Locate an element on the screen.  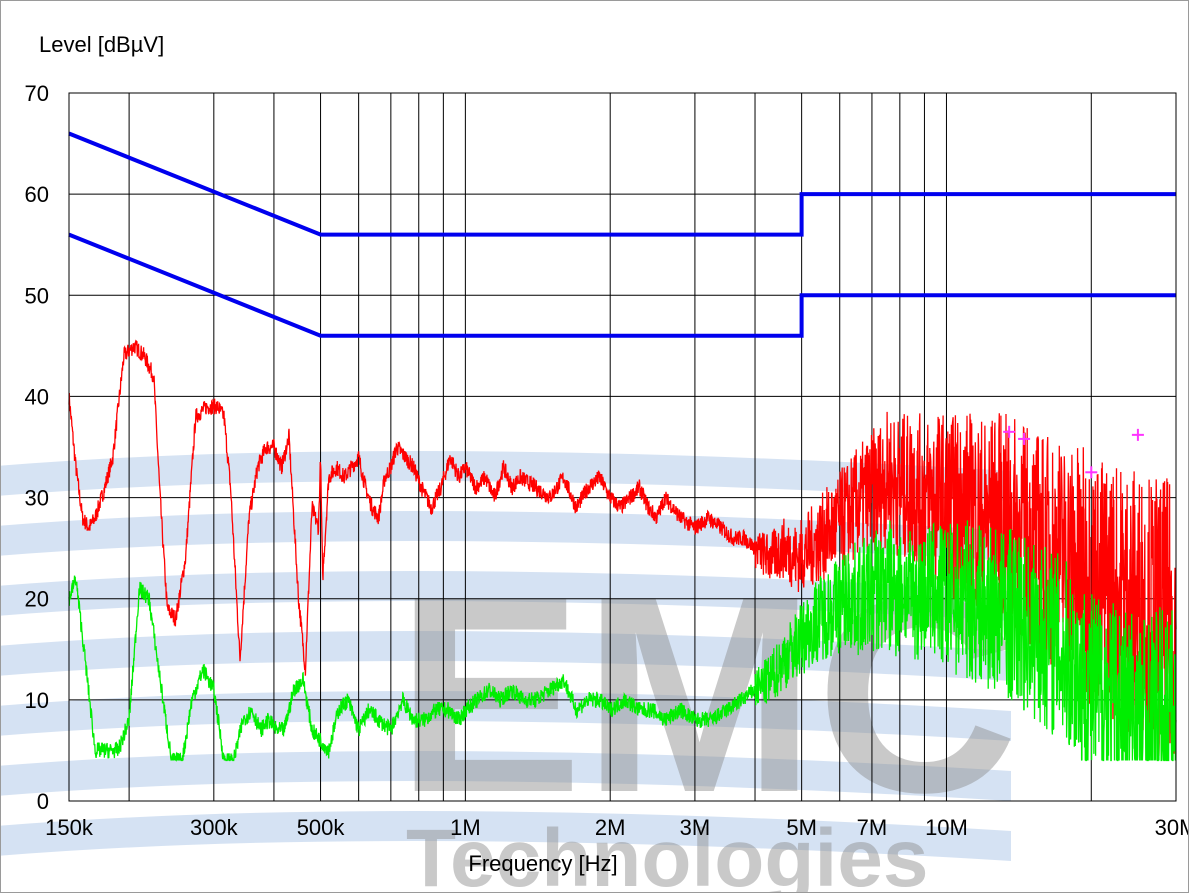
x-tick-label: 2M is located at coordinates (610, 827).